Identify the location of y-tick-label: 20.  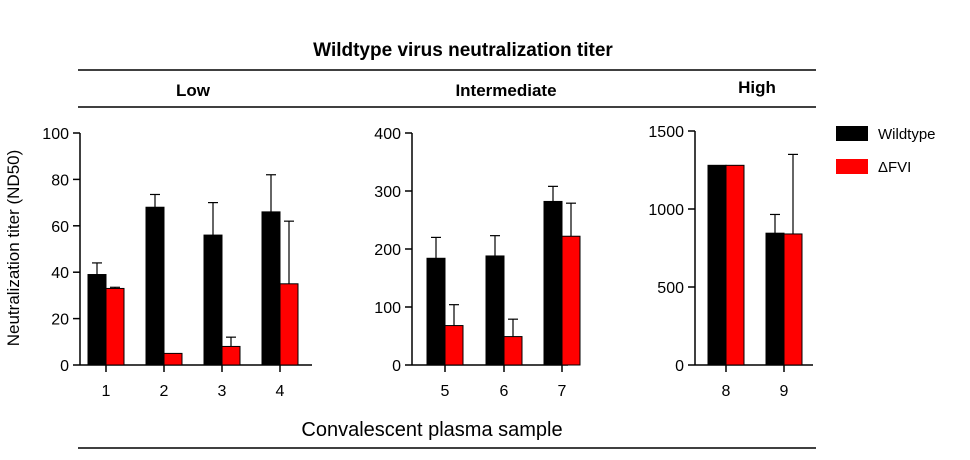
(60, 320).